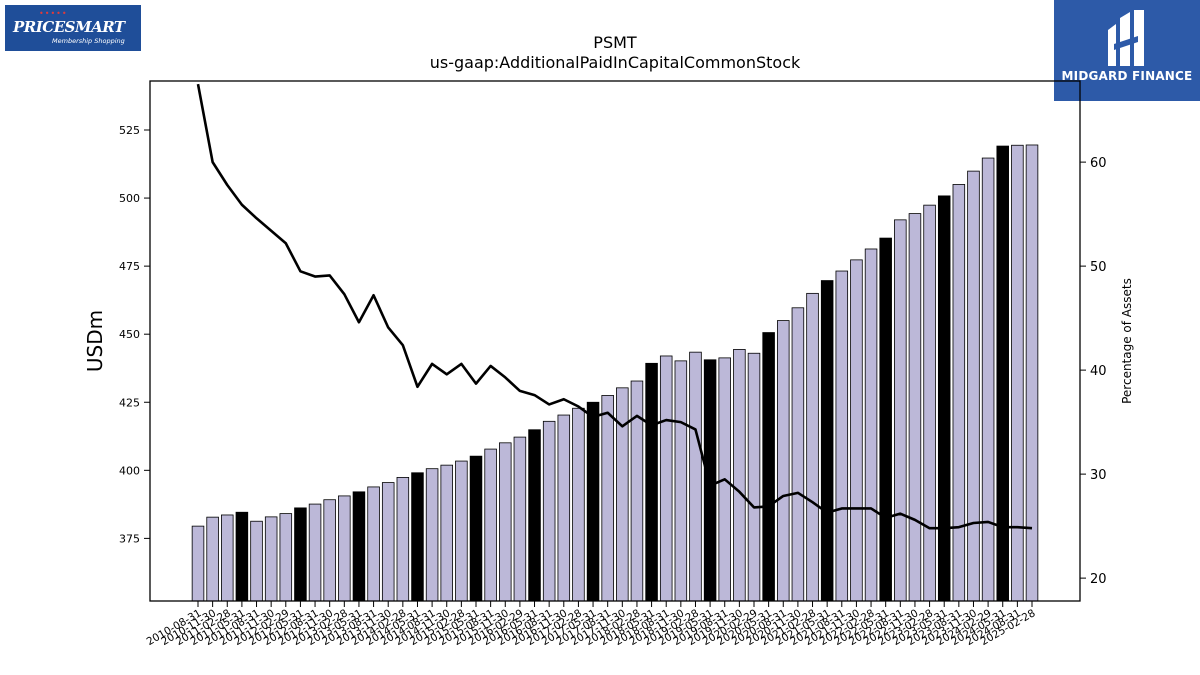  I want to click on y2-tick-label: 50, so click(1098, 267).